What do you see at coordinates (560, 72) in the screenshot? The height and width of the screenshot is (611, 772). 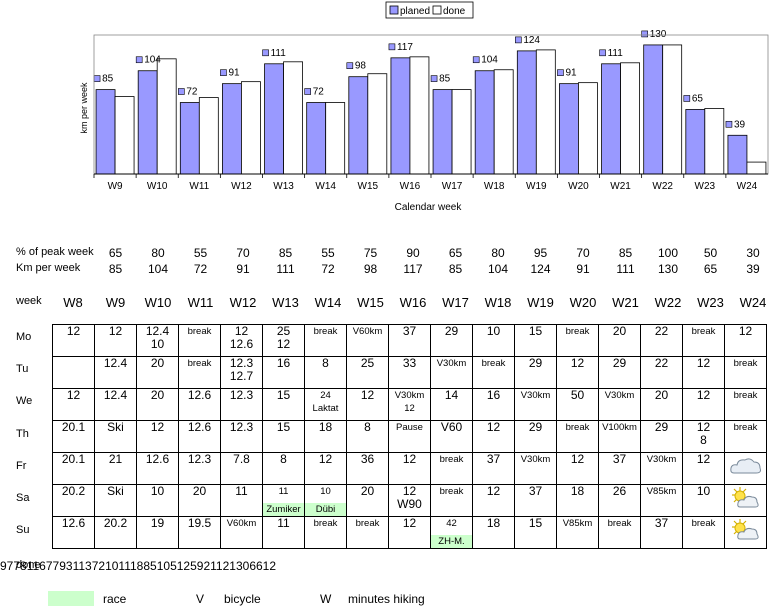 I see `data-label-marker-W20` at bounding box center [560, 72].